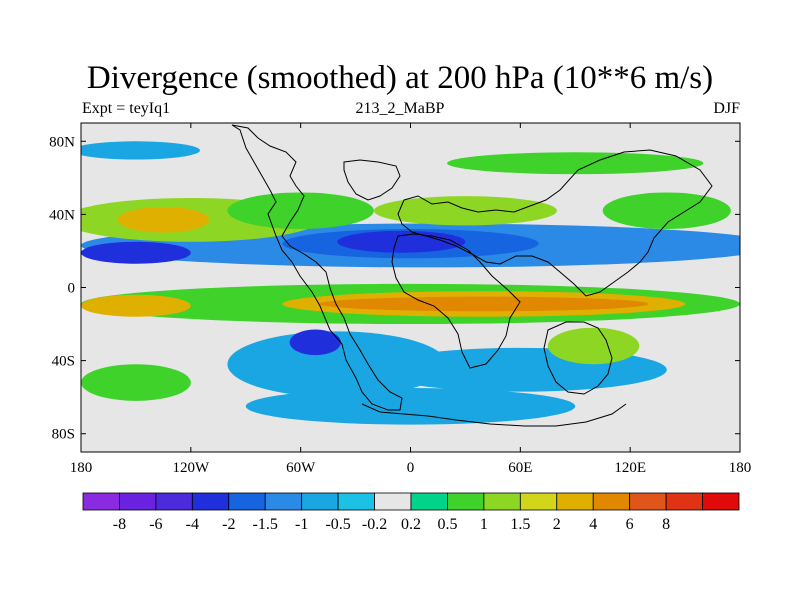 This screenshot has width=800, height=600. I want to click on coastline-australia, so click(578, 358).